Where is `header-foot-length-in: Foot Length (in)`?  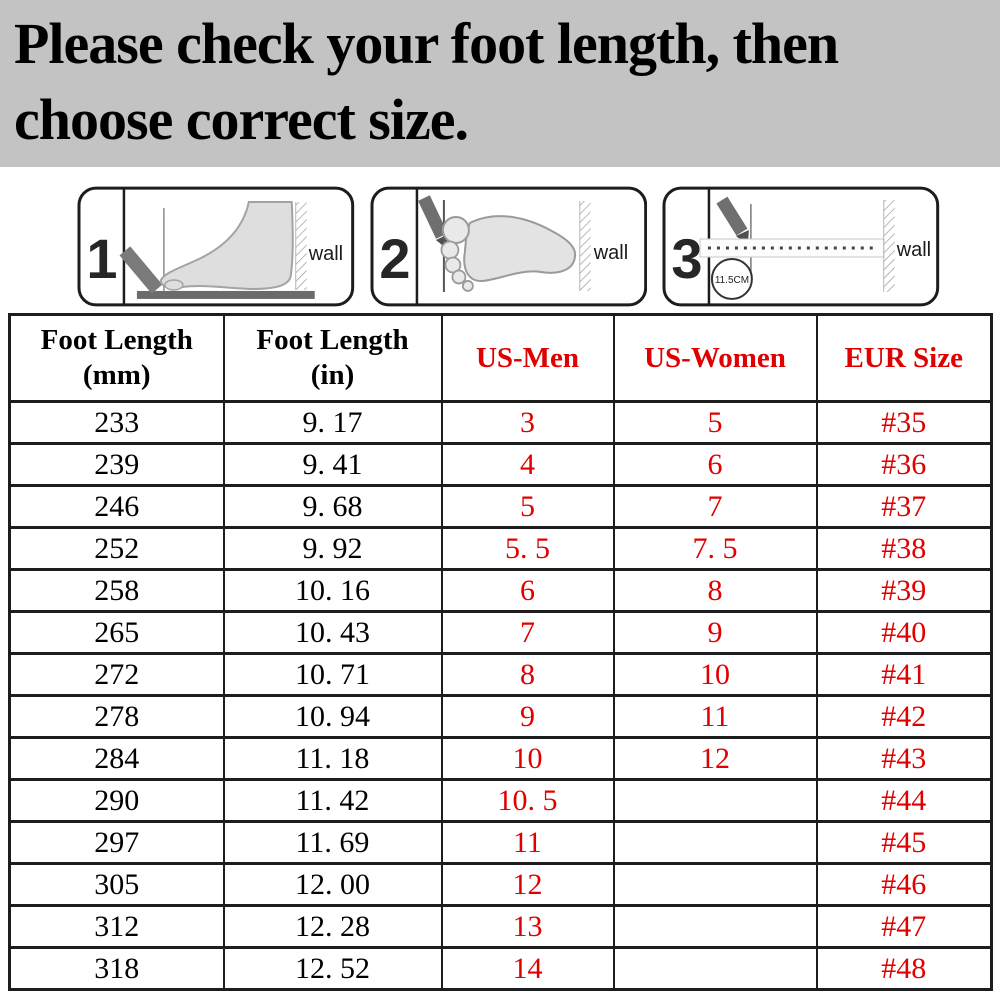
header-foot-length-in: Foot Length (in) is located at coordinates (332, 358).